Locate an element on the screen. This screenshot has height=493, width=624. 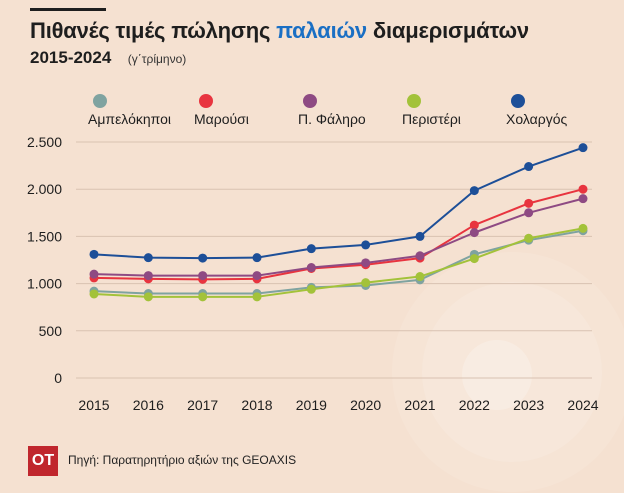
series-αμπελόκηποι is located at coordinates (338, 262).